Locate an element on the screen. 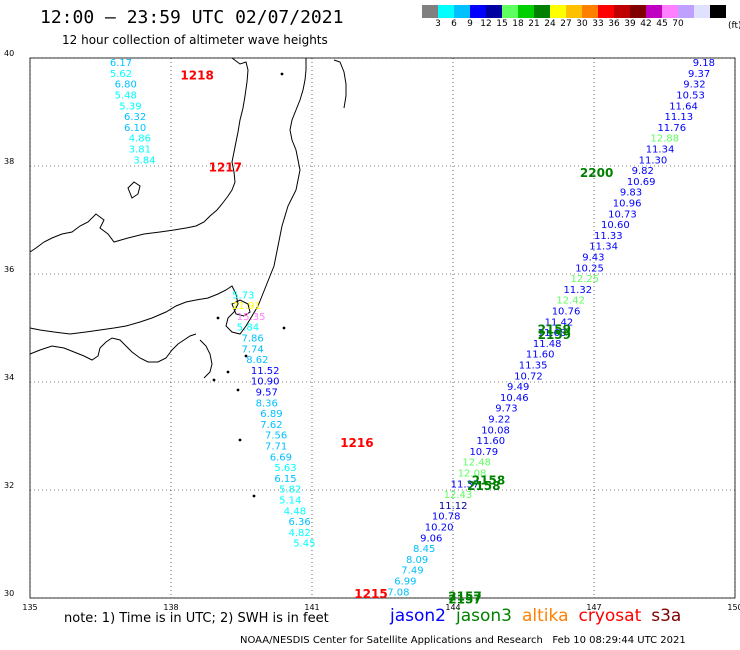 The width and height of the screenshot is (740, 650). legend-label: 30 is located at coordinates (582, 24).